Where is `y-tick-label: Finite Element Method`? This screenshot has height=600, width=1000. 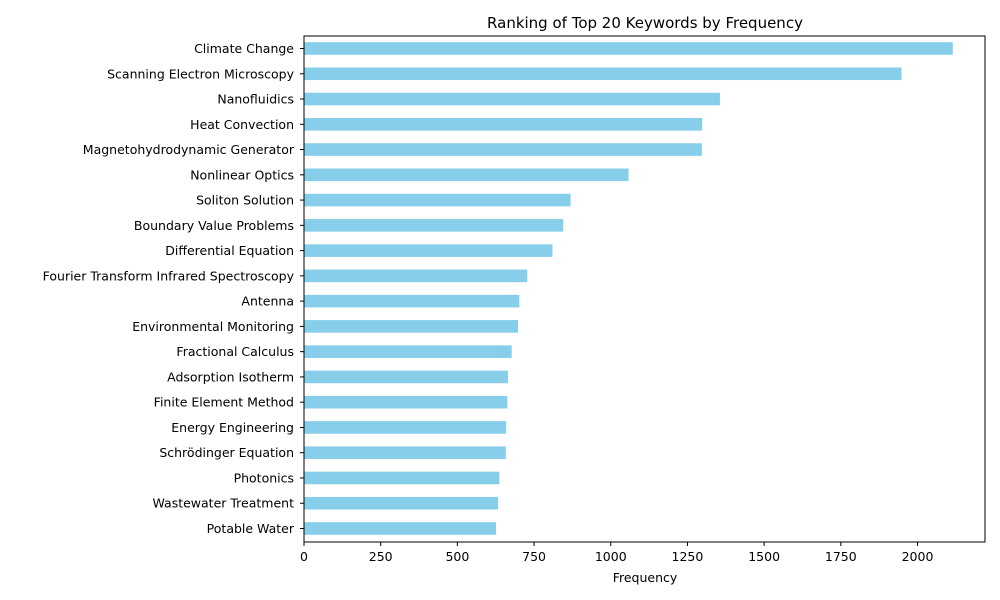
y-tick-label: Finite Element Method is located at coordinates (224, 402).